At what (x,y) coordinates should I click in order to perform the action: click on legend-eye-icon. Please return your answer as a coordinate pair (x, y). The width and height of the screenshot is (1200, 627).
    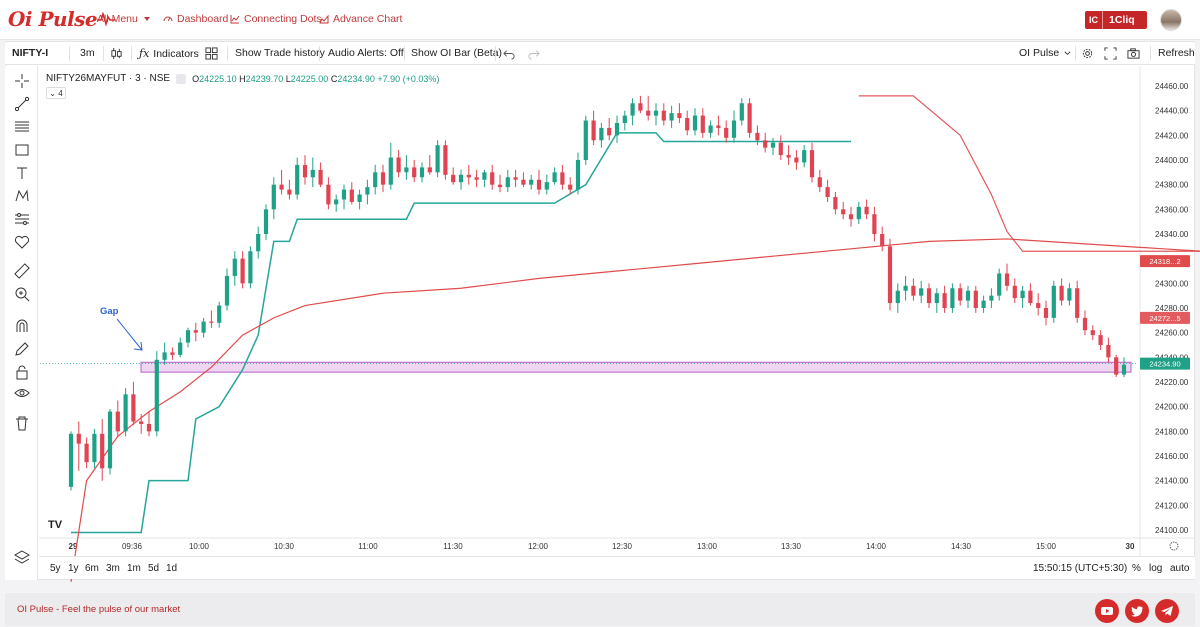
    Looking at the image, I should click on (181, 78).